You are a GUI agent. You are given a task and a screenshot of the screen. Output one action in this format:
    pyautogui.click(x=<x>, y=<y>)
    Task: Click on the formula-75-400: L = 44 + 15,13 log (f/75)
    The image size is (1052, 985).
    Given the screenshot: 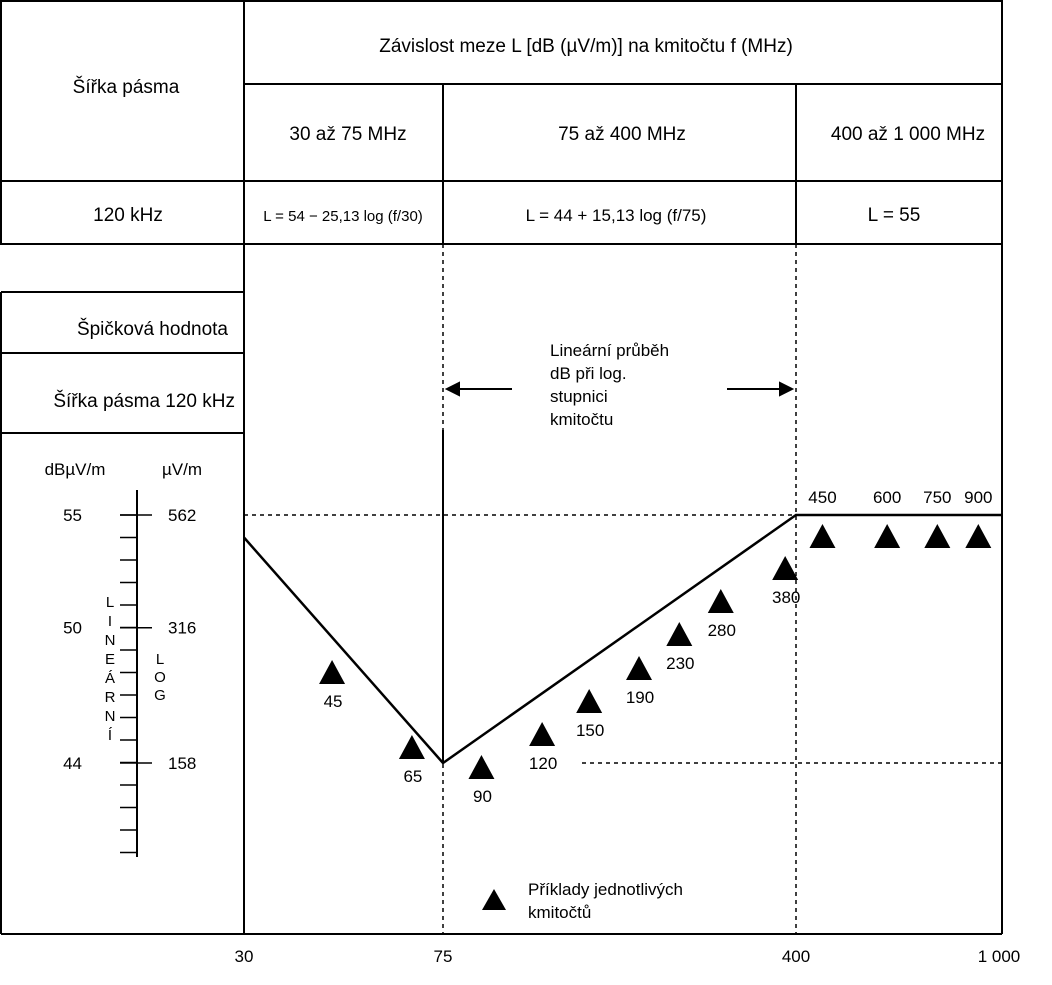 What is the action you would take?
    pyautogui.click(x=616, y=215)
    